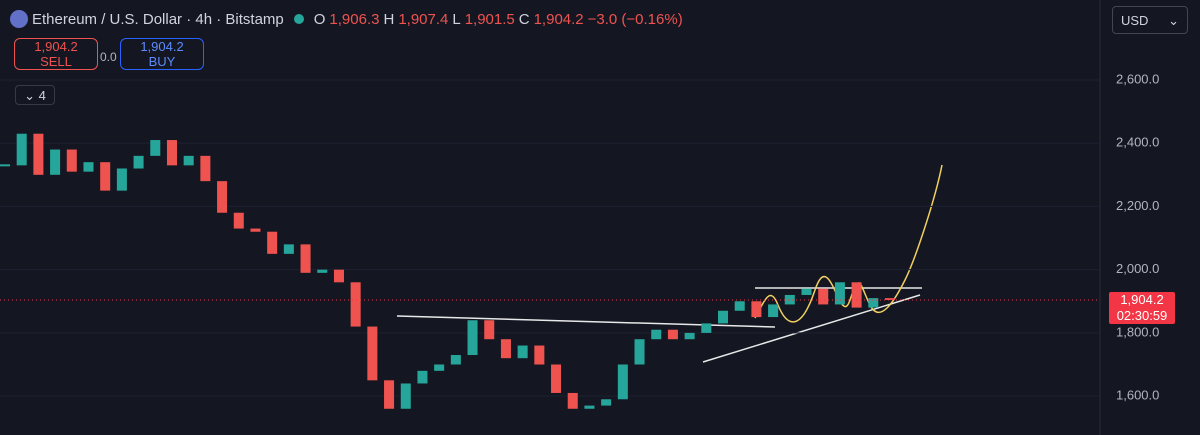  Describe the element at coordinates (56, 61) in the screenshot. I see `sell-label: SELL` at that location.